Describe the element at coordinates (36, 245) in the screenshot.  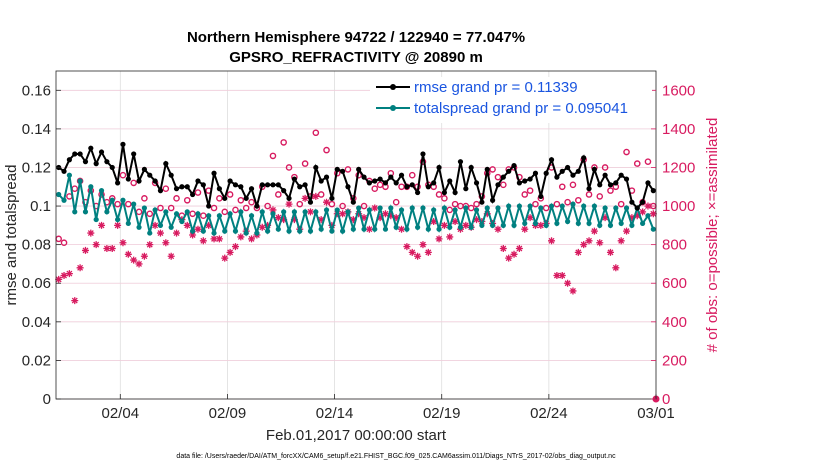
I see `y-left-tick-label-4: 0.08` at that location.